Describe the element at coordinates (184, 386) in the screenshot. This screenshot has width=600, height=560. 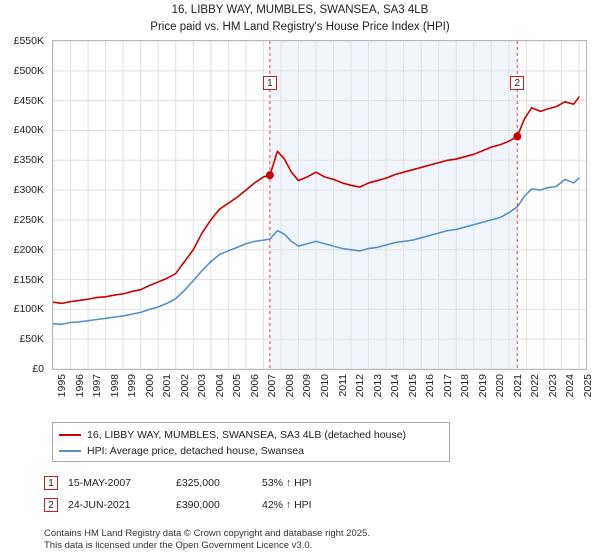
I see `x-tick-label: 2002` at that location.